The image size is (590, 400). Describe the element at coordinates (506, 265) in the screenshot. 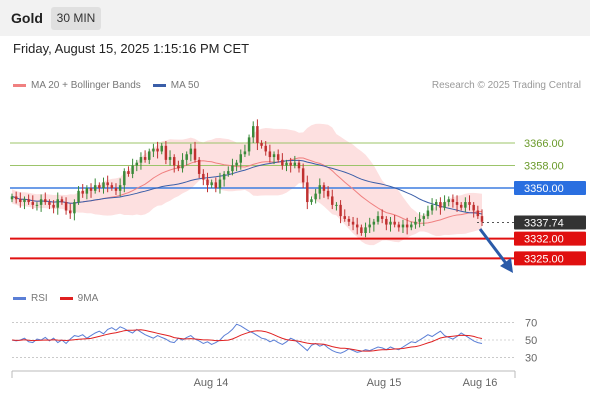

I see `forecast-arrowhead-icon` at that location.